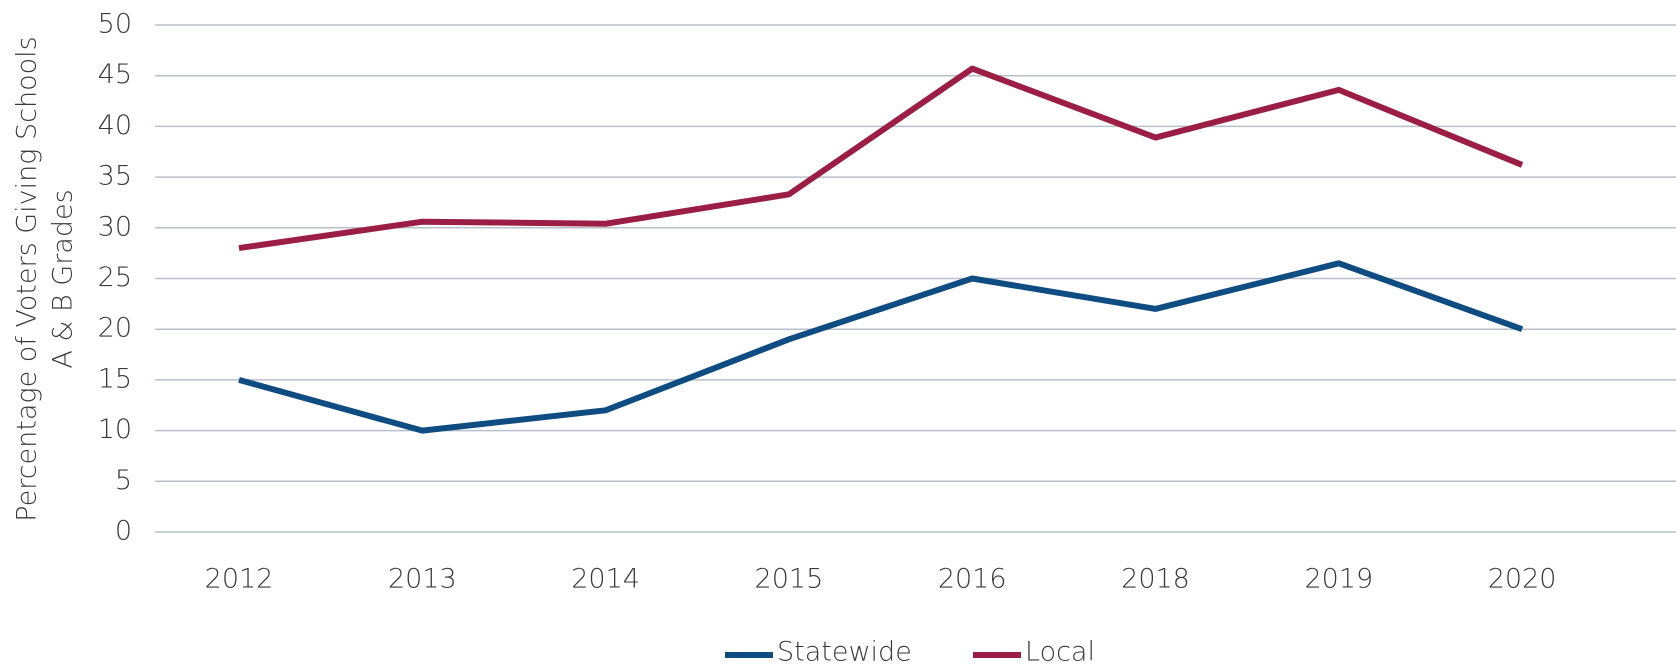 The width and height of the screenshot is (1676, 669). Describe the element at coordinates (115, 226) in the screenshot. I see `y-tick-label: 30` at that location.